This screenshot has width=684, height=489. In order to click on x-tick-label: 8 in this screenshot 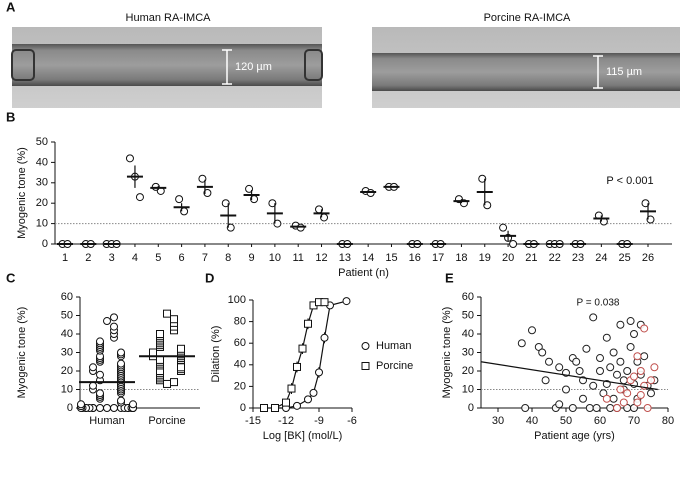, I will do `click(228, 258)`.